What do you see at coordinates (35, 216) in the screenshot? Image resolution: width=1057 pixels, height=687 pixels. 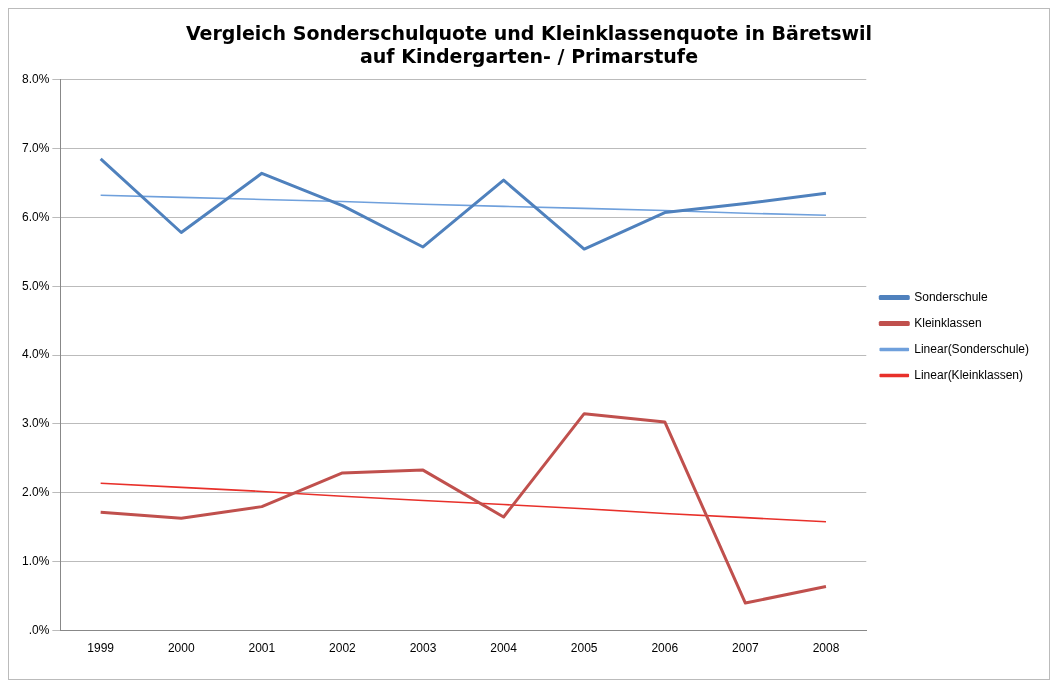 I see `y-tick-label: 6.0%` at bounding box center [35, 216].